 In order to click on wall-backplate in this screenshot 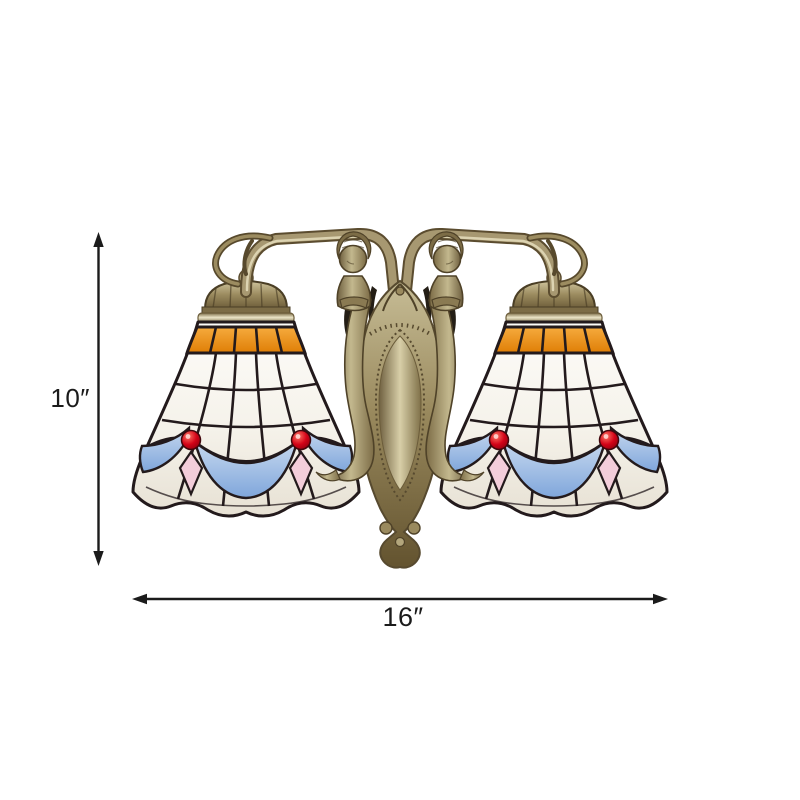, I will do `click(400, 424)`.